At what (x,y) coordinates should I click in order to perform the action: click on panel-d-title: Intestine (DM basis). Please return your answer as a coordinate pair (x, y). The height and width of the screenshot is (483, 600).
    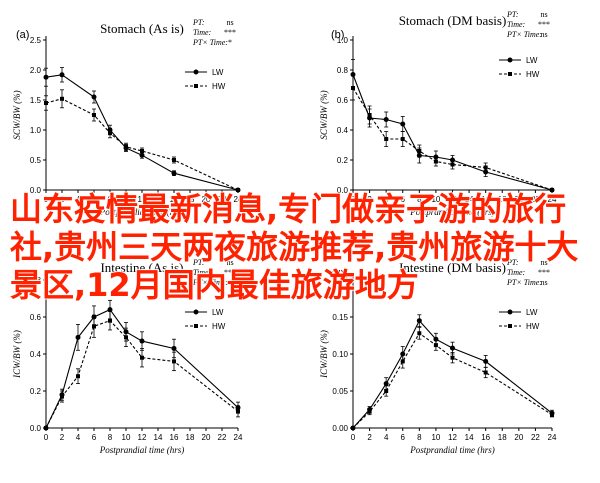
    Looking at the image, I should click on (452, 267).